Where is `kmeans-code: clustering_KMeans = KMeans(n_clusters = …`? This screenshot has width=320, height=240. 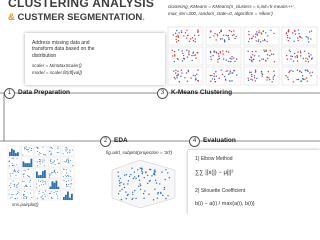 kmeans-code: clustering_KMeans = KMeans(n_clusters = … is located at coordinates (232, 6).